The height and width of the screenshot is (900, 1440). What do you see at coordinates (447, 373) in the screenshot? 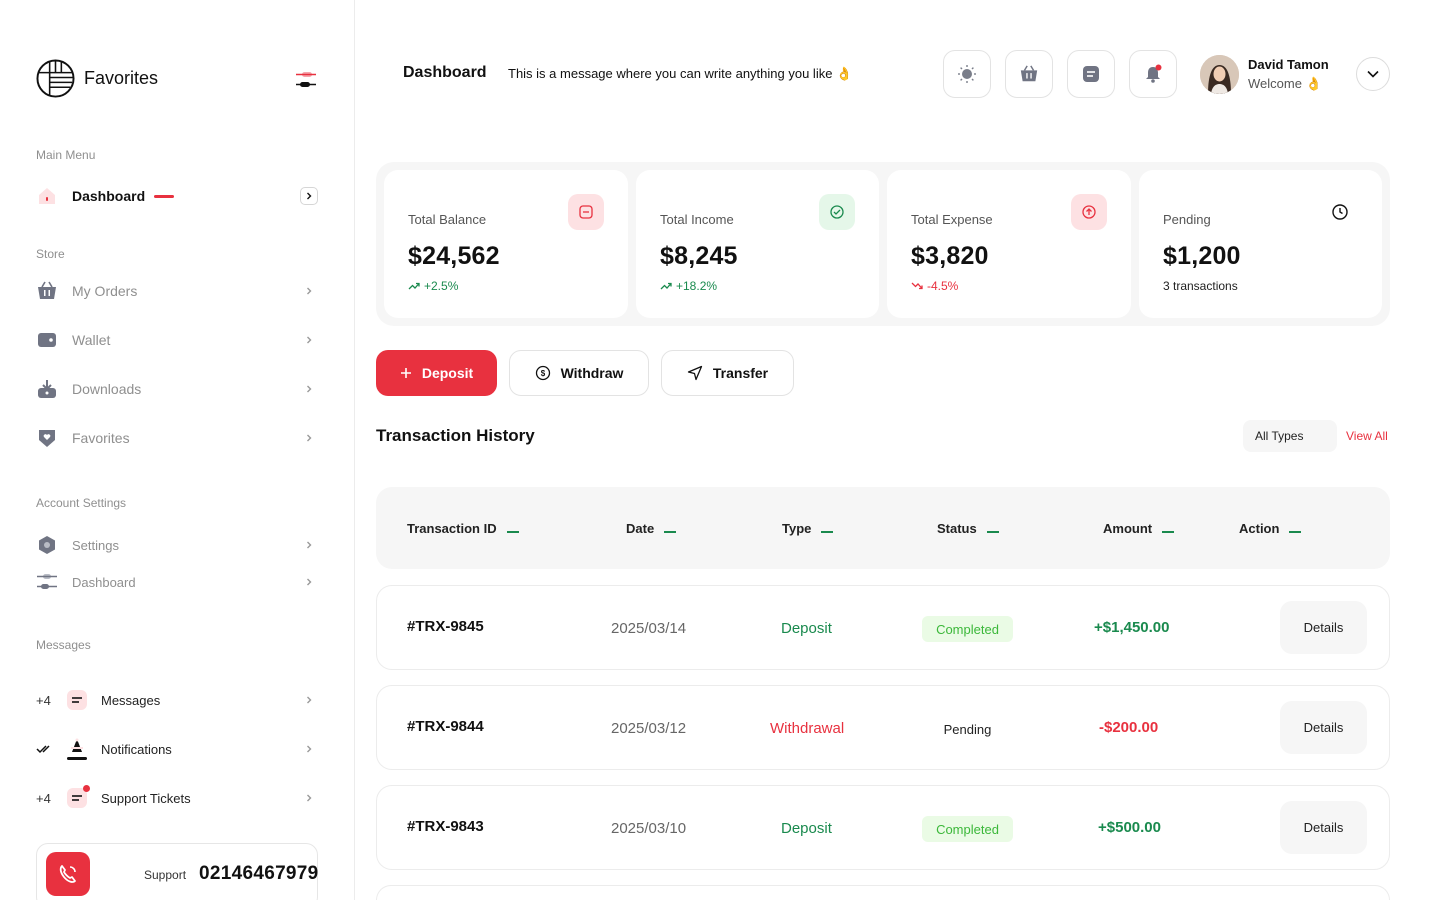
I see `deposit-label: Deposit` at bounding box center [447, 373].